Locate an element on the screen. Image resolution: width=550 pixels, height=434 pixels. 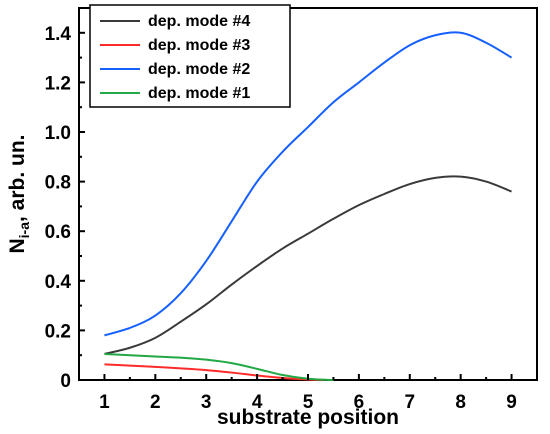
legend-label: dep. mode #2 is located at coordinates (199, 69).